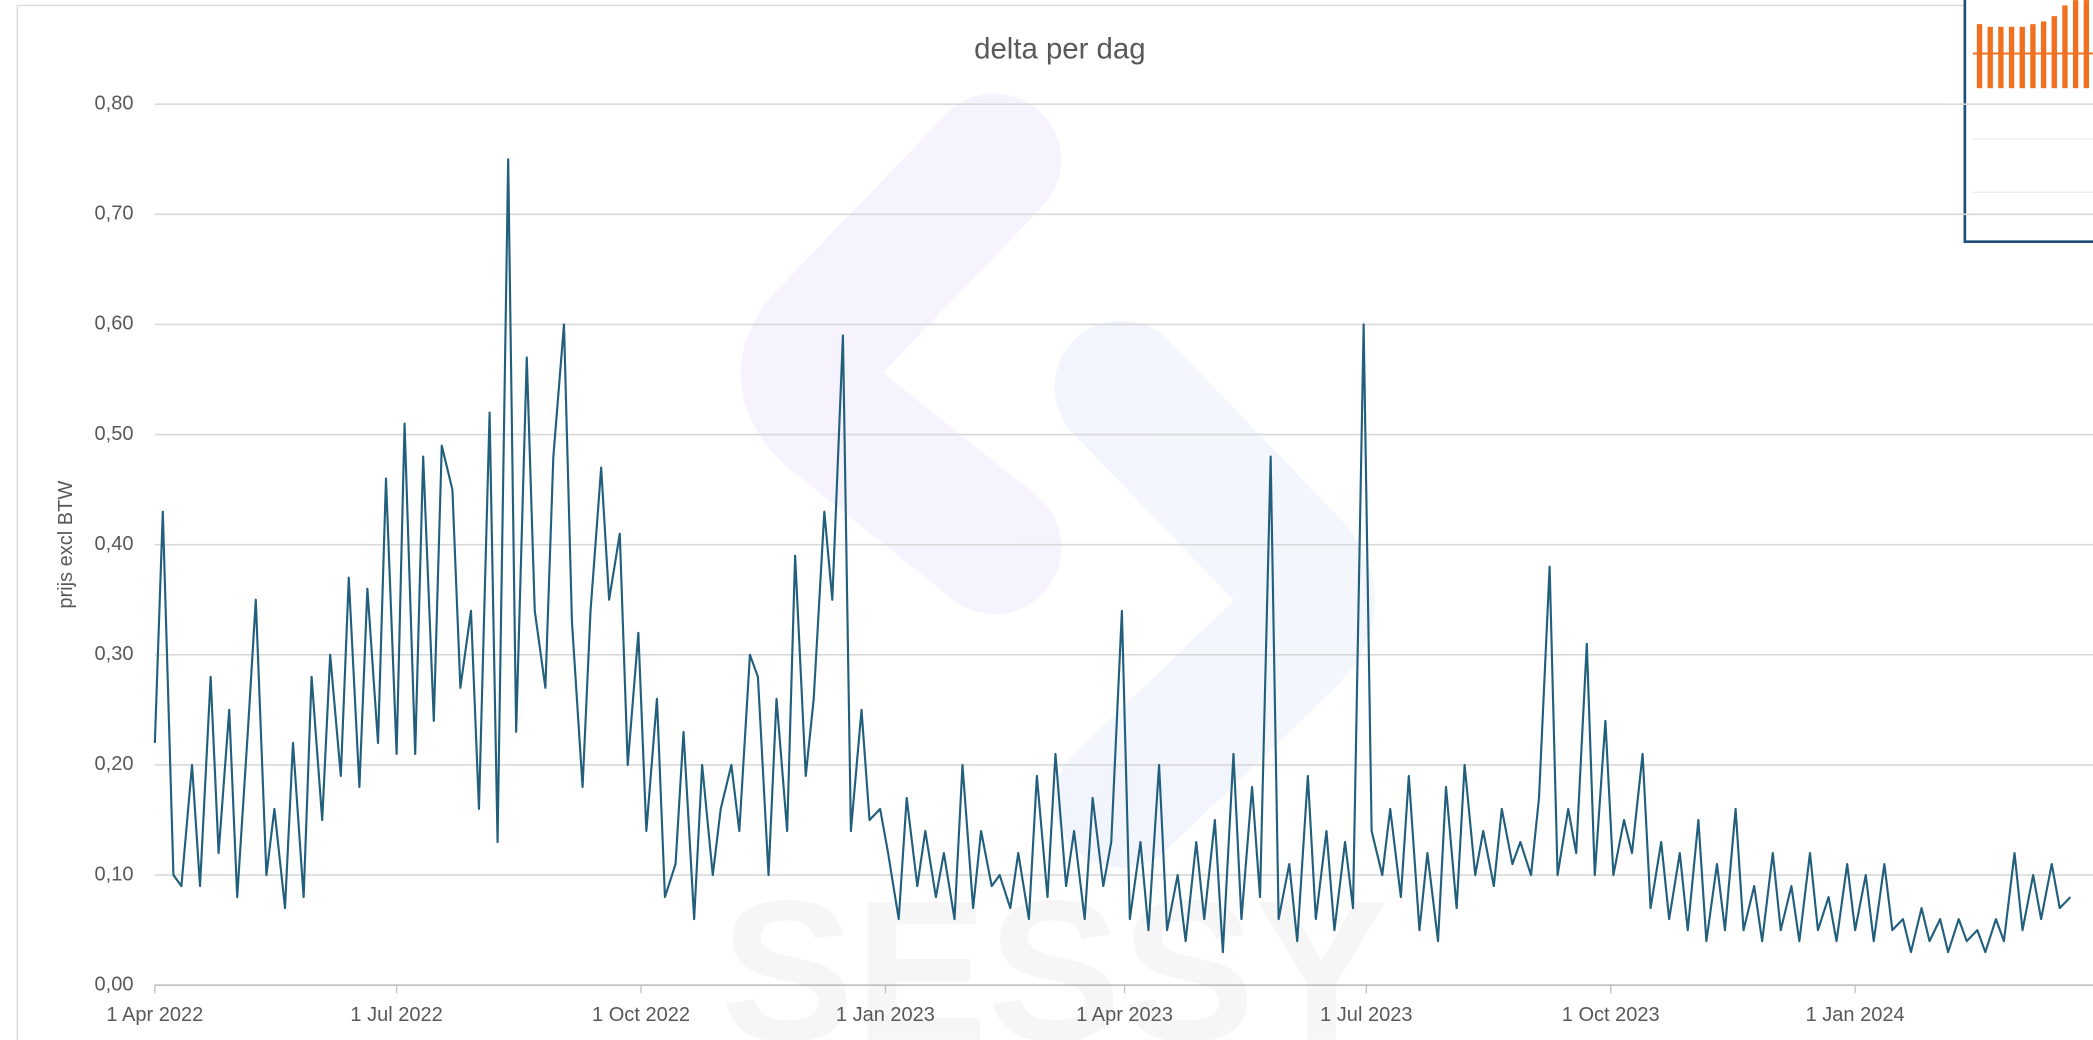  I want to click on y-axis-label: prijs excl BTW, so click(66, 545).